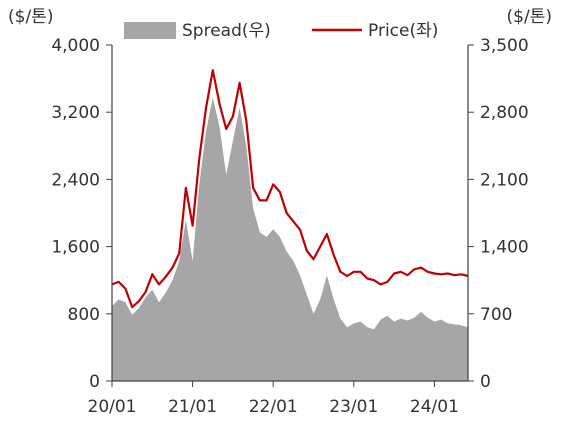  I want to click on right-tick-label: 2,100, so click(504, 180).